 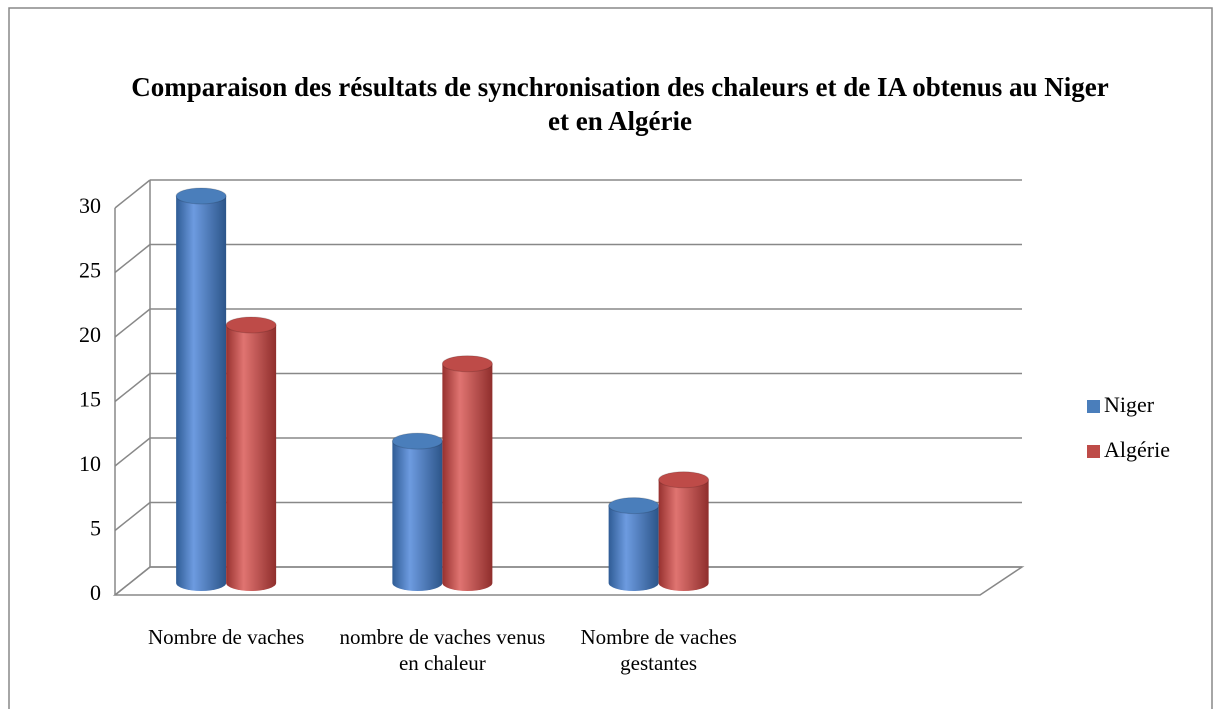 What do you see at coordinates (442, 650) in the screenshot?
I see `x-tick-label: nombre de vaches venus en chaleur` at bounding box center [442, 650].